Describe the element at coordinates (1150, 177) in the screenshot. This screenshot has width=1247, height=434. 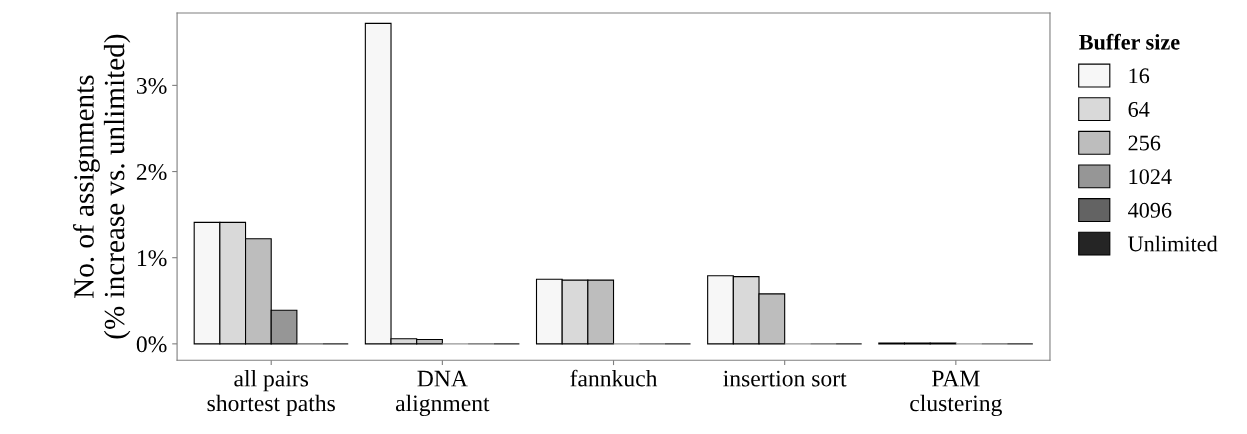
I see `legend-label: 1024` at that location.